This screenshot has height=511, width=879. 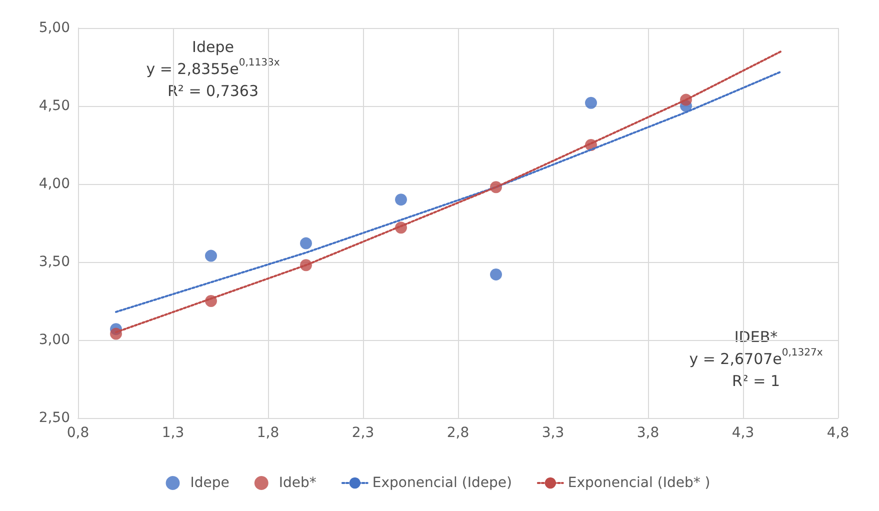 What do you see at coordinates (639, 483) in the screenshot?
I see `legend-label: Exponencial (Ideb* )` at bounding box center [639, 483].